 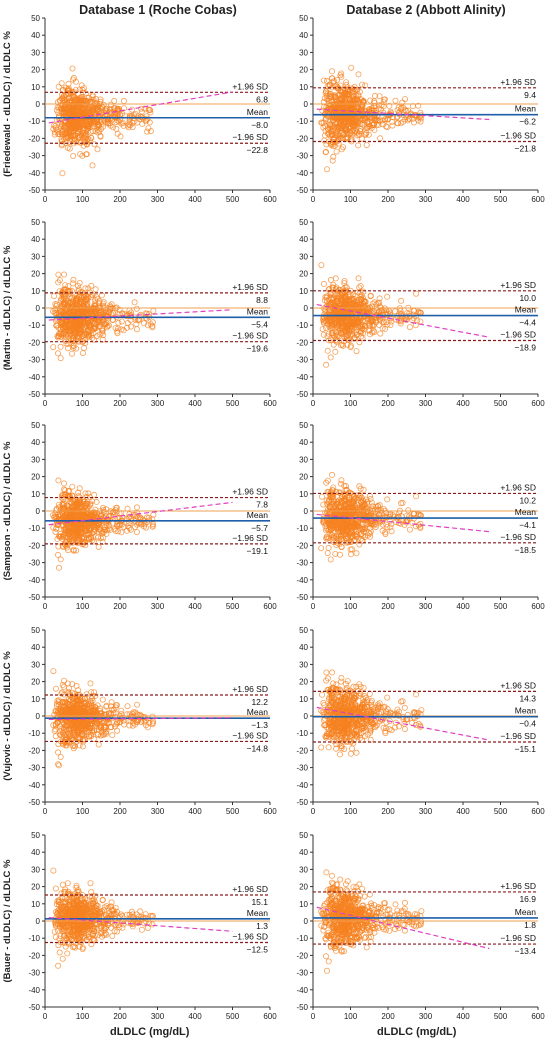 I want to click on mean-value: −5.7, so click(x=259, y=528).